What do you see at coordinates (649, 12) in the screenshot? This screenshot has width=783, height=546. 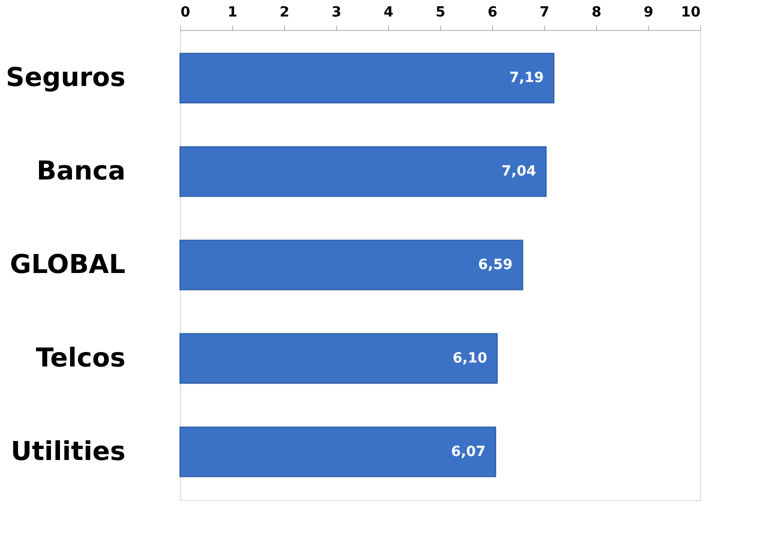 I see `x-tick-label: 9` at bounding box center [649, 12].